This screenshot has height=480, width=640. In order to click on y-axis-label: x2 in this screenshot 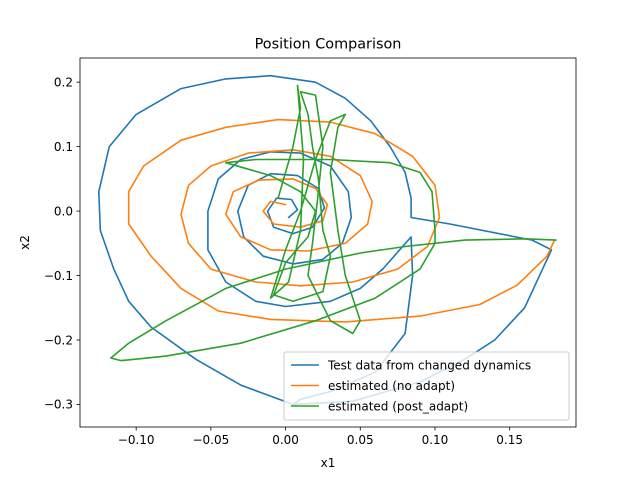, I will do `click(25, 242)`.